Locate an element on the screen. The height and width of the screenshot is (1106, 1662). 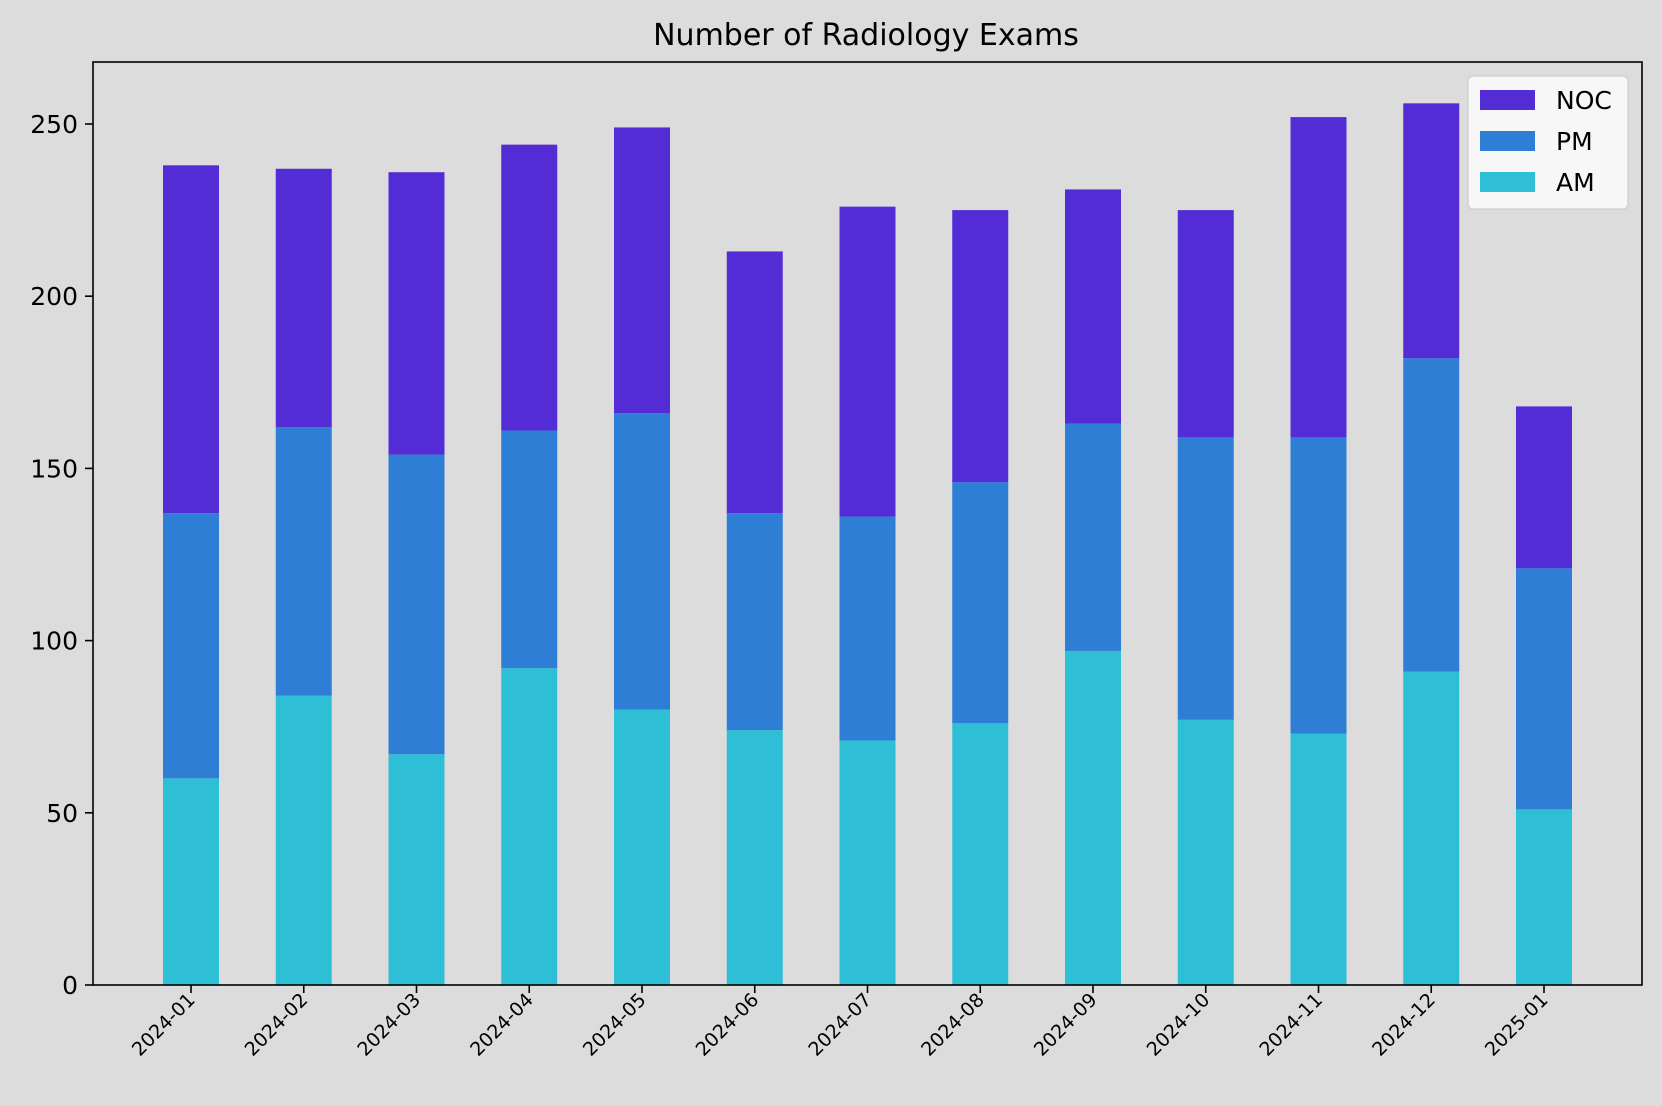
y-tick-label: 100 is located at coordinates (54, 641).